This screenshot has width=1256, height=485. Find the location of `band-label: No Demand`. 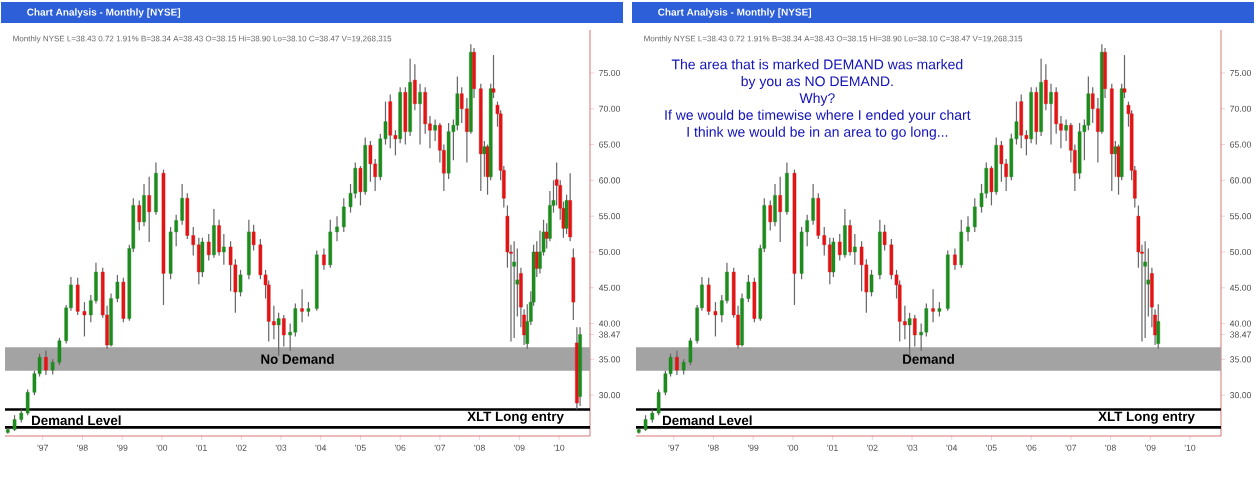

band-label: No Demand is located at coordinates (297, 359).